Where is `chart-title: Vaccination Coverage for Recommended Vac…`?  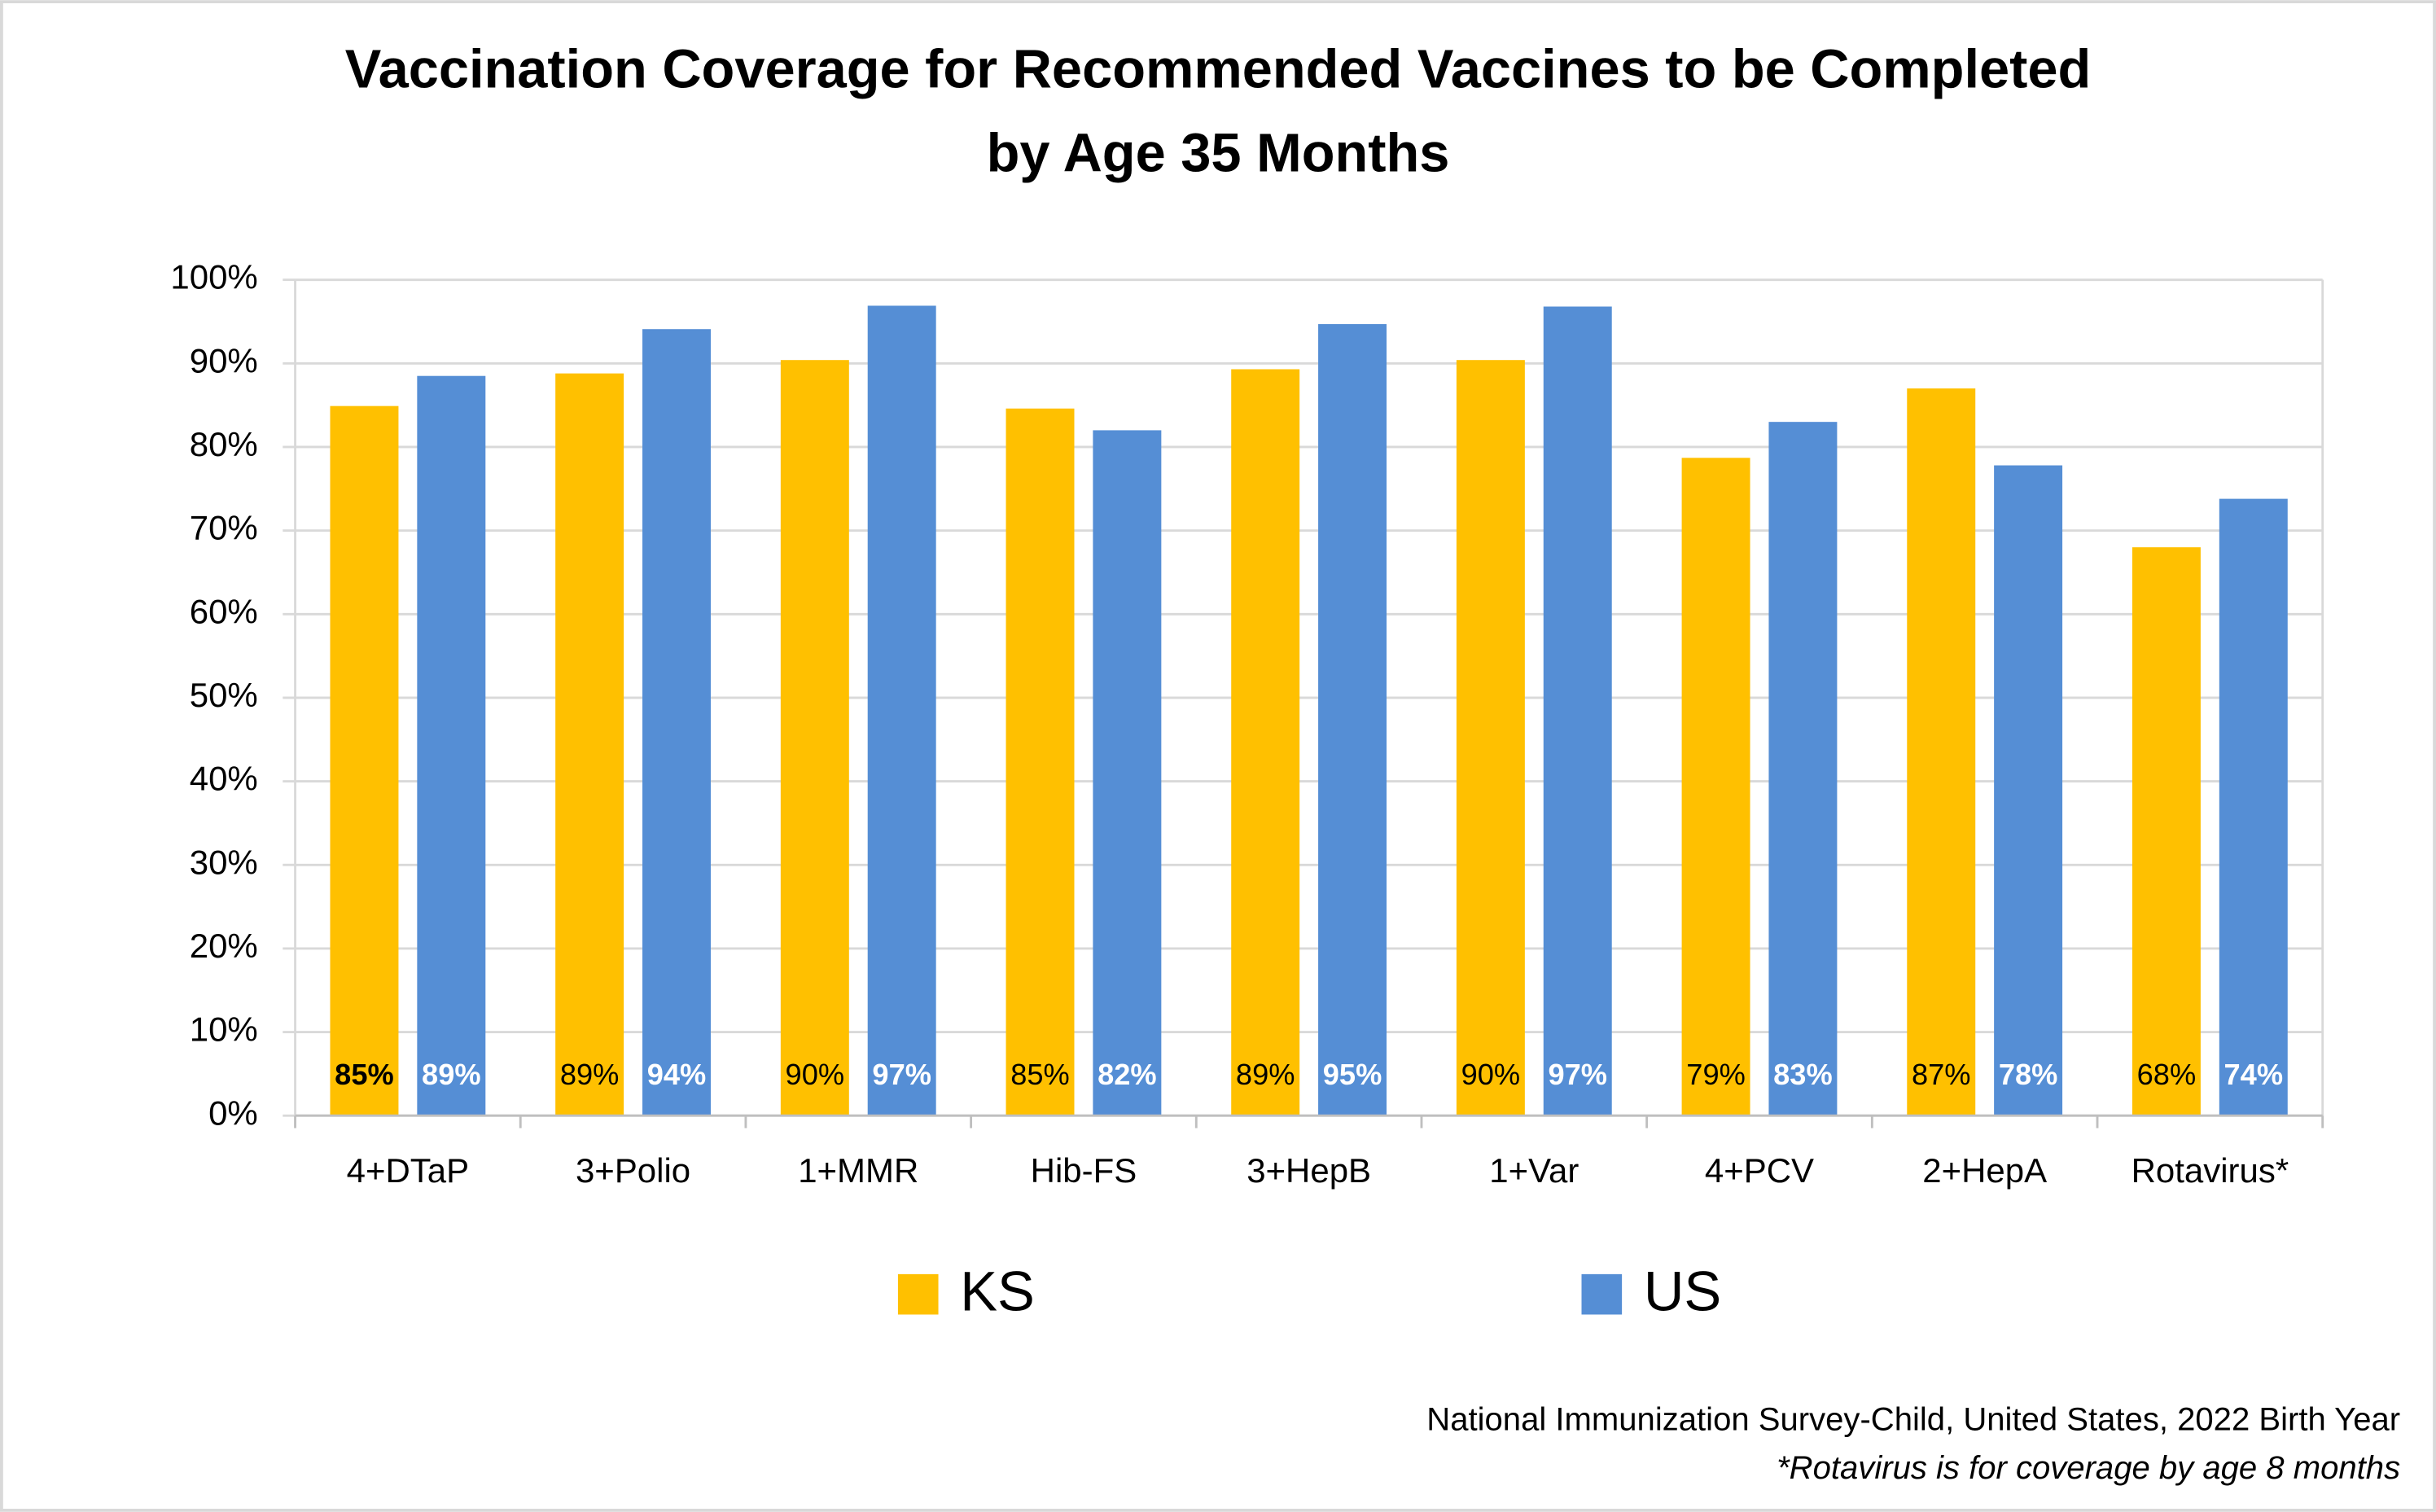 chart-title: Vaccination Coverage for Recommended Vac… is located at coordinates (1219, 70).